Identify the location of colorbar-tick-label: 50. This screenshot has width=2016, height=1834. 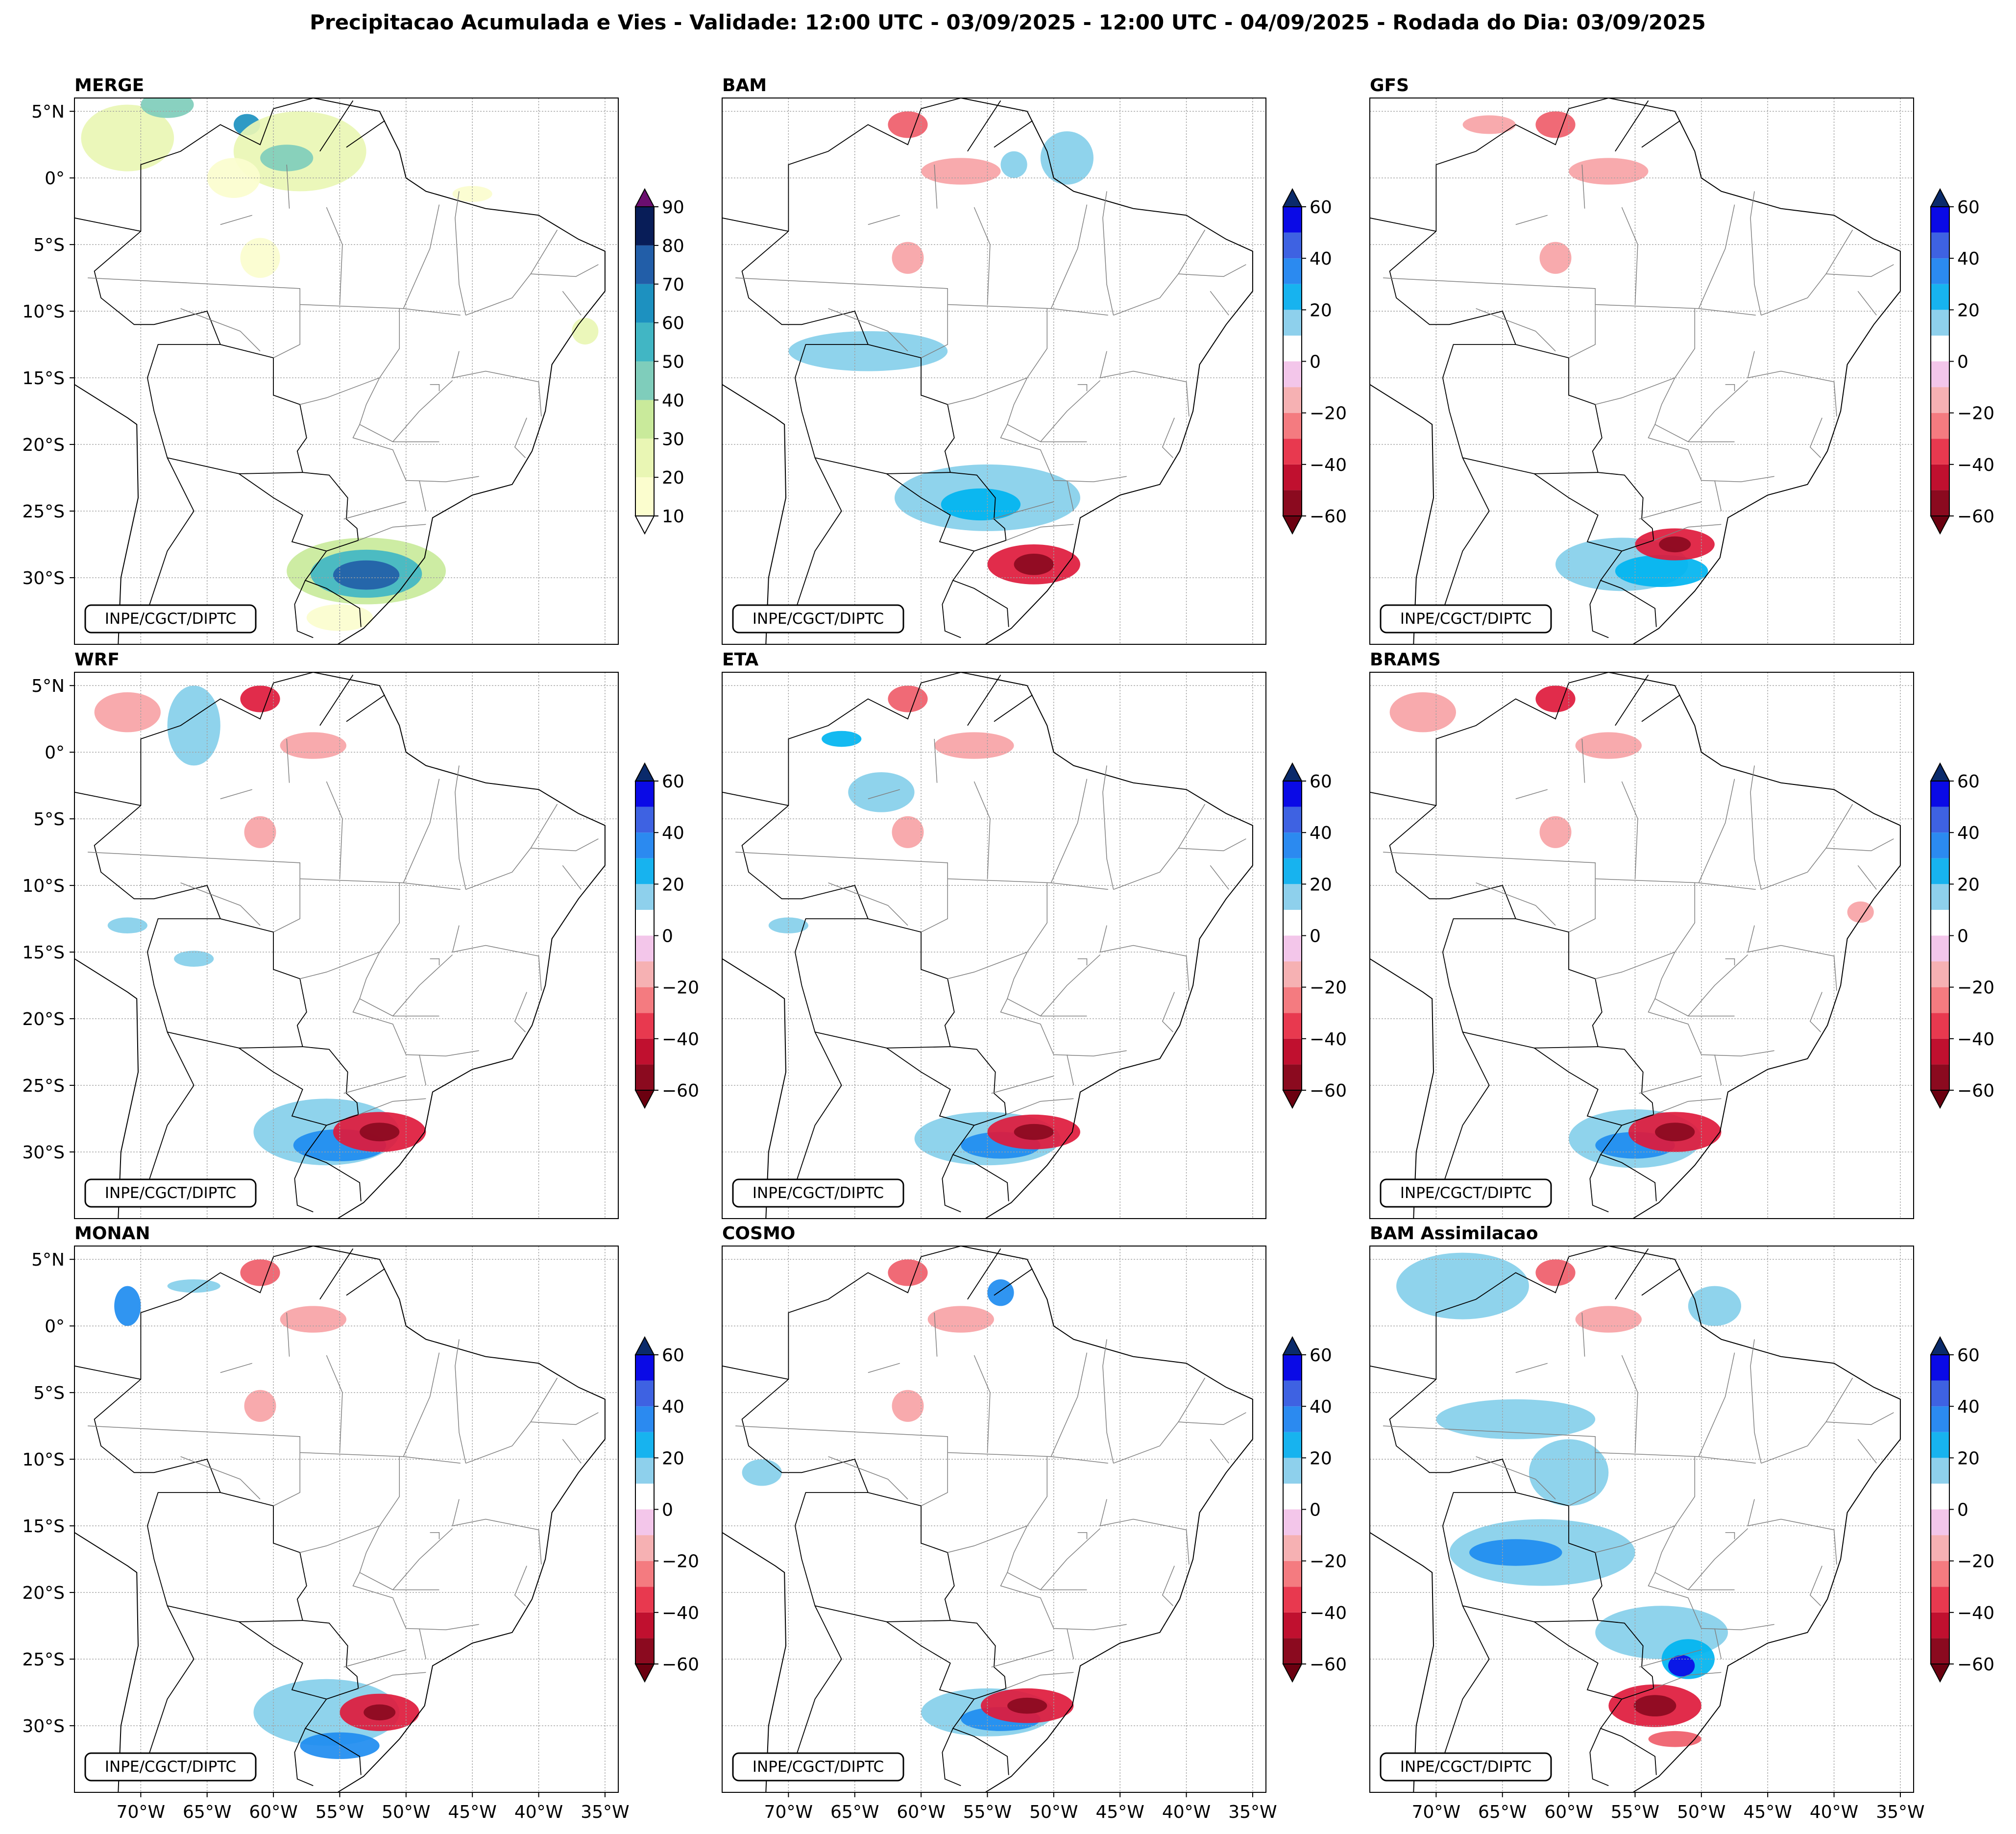
(673, 362).